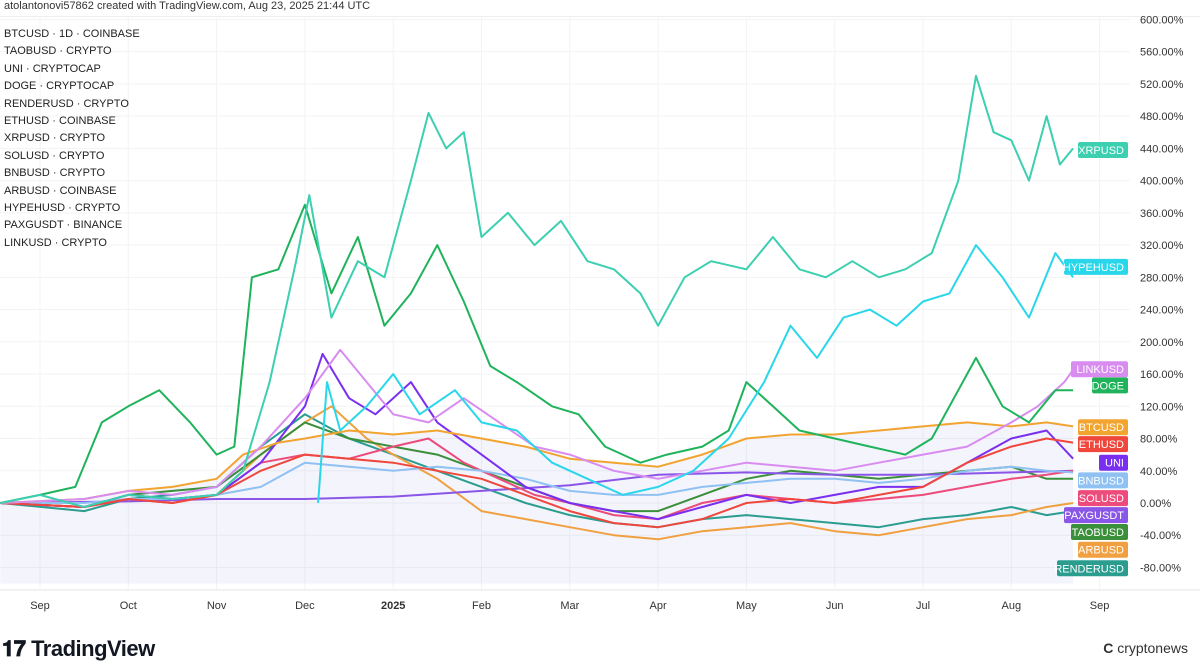 Image resolution: width=1200 pixels, height=672 pixels. What do you see at coordinates (59, 86) in the screenshot?
I see `legend-item: DOGE · CRYPTOCAP` at bounding box center [59, 86].